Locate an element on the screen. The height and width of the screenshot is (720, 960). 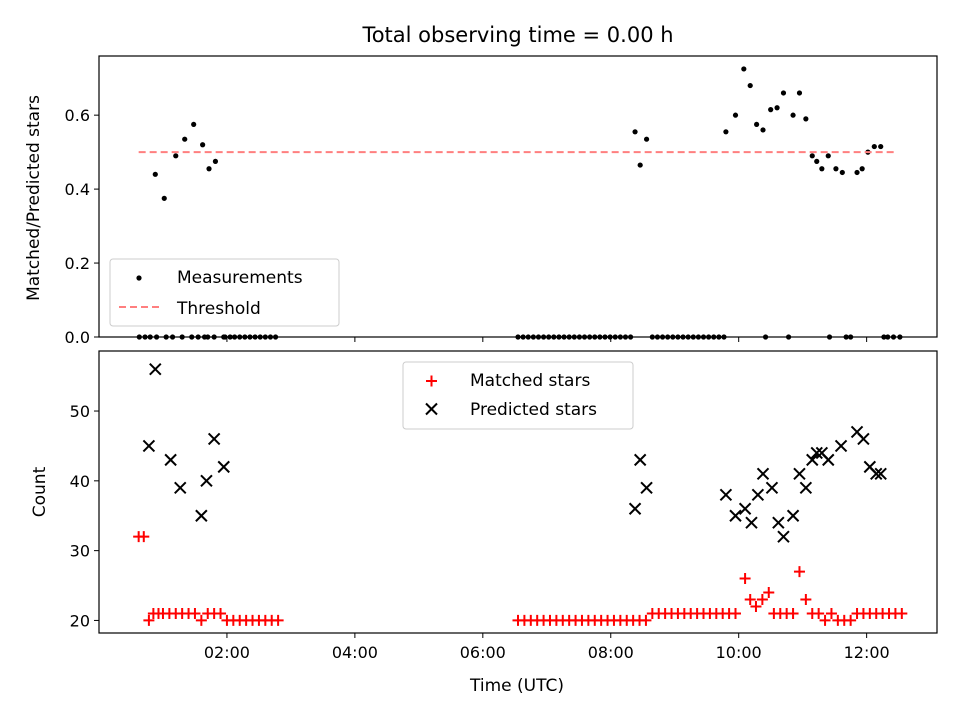
y-tick-label: 0.2 is located at coordinates (77, 263).